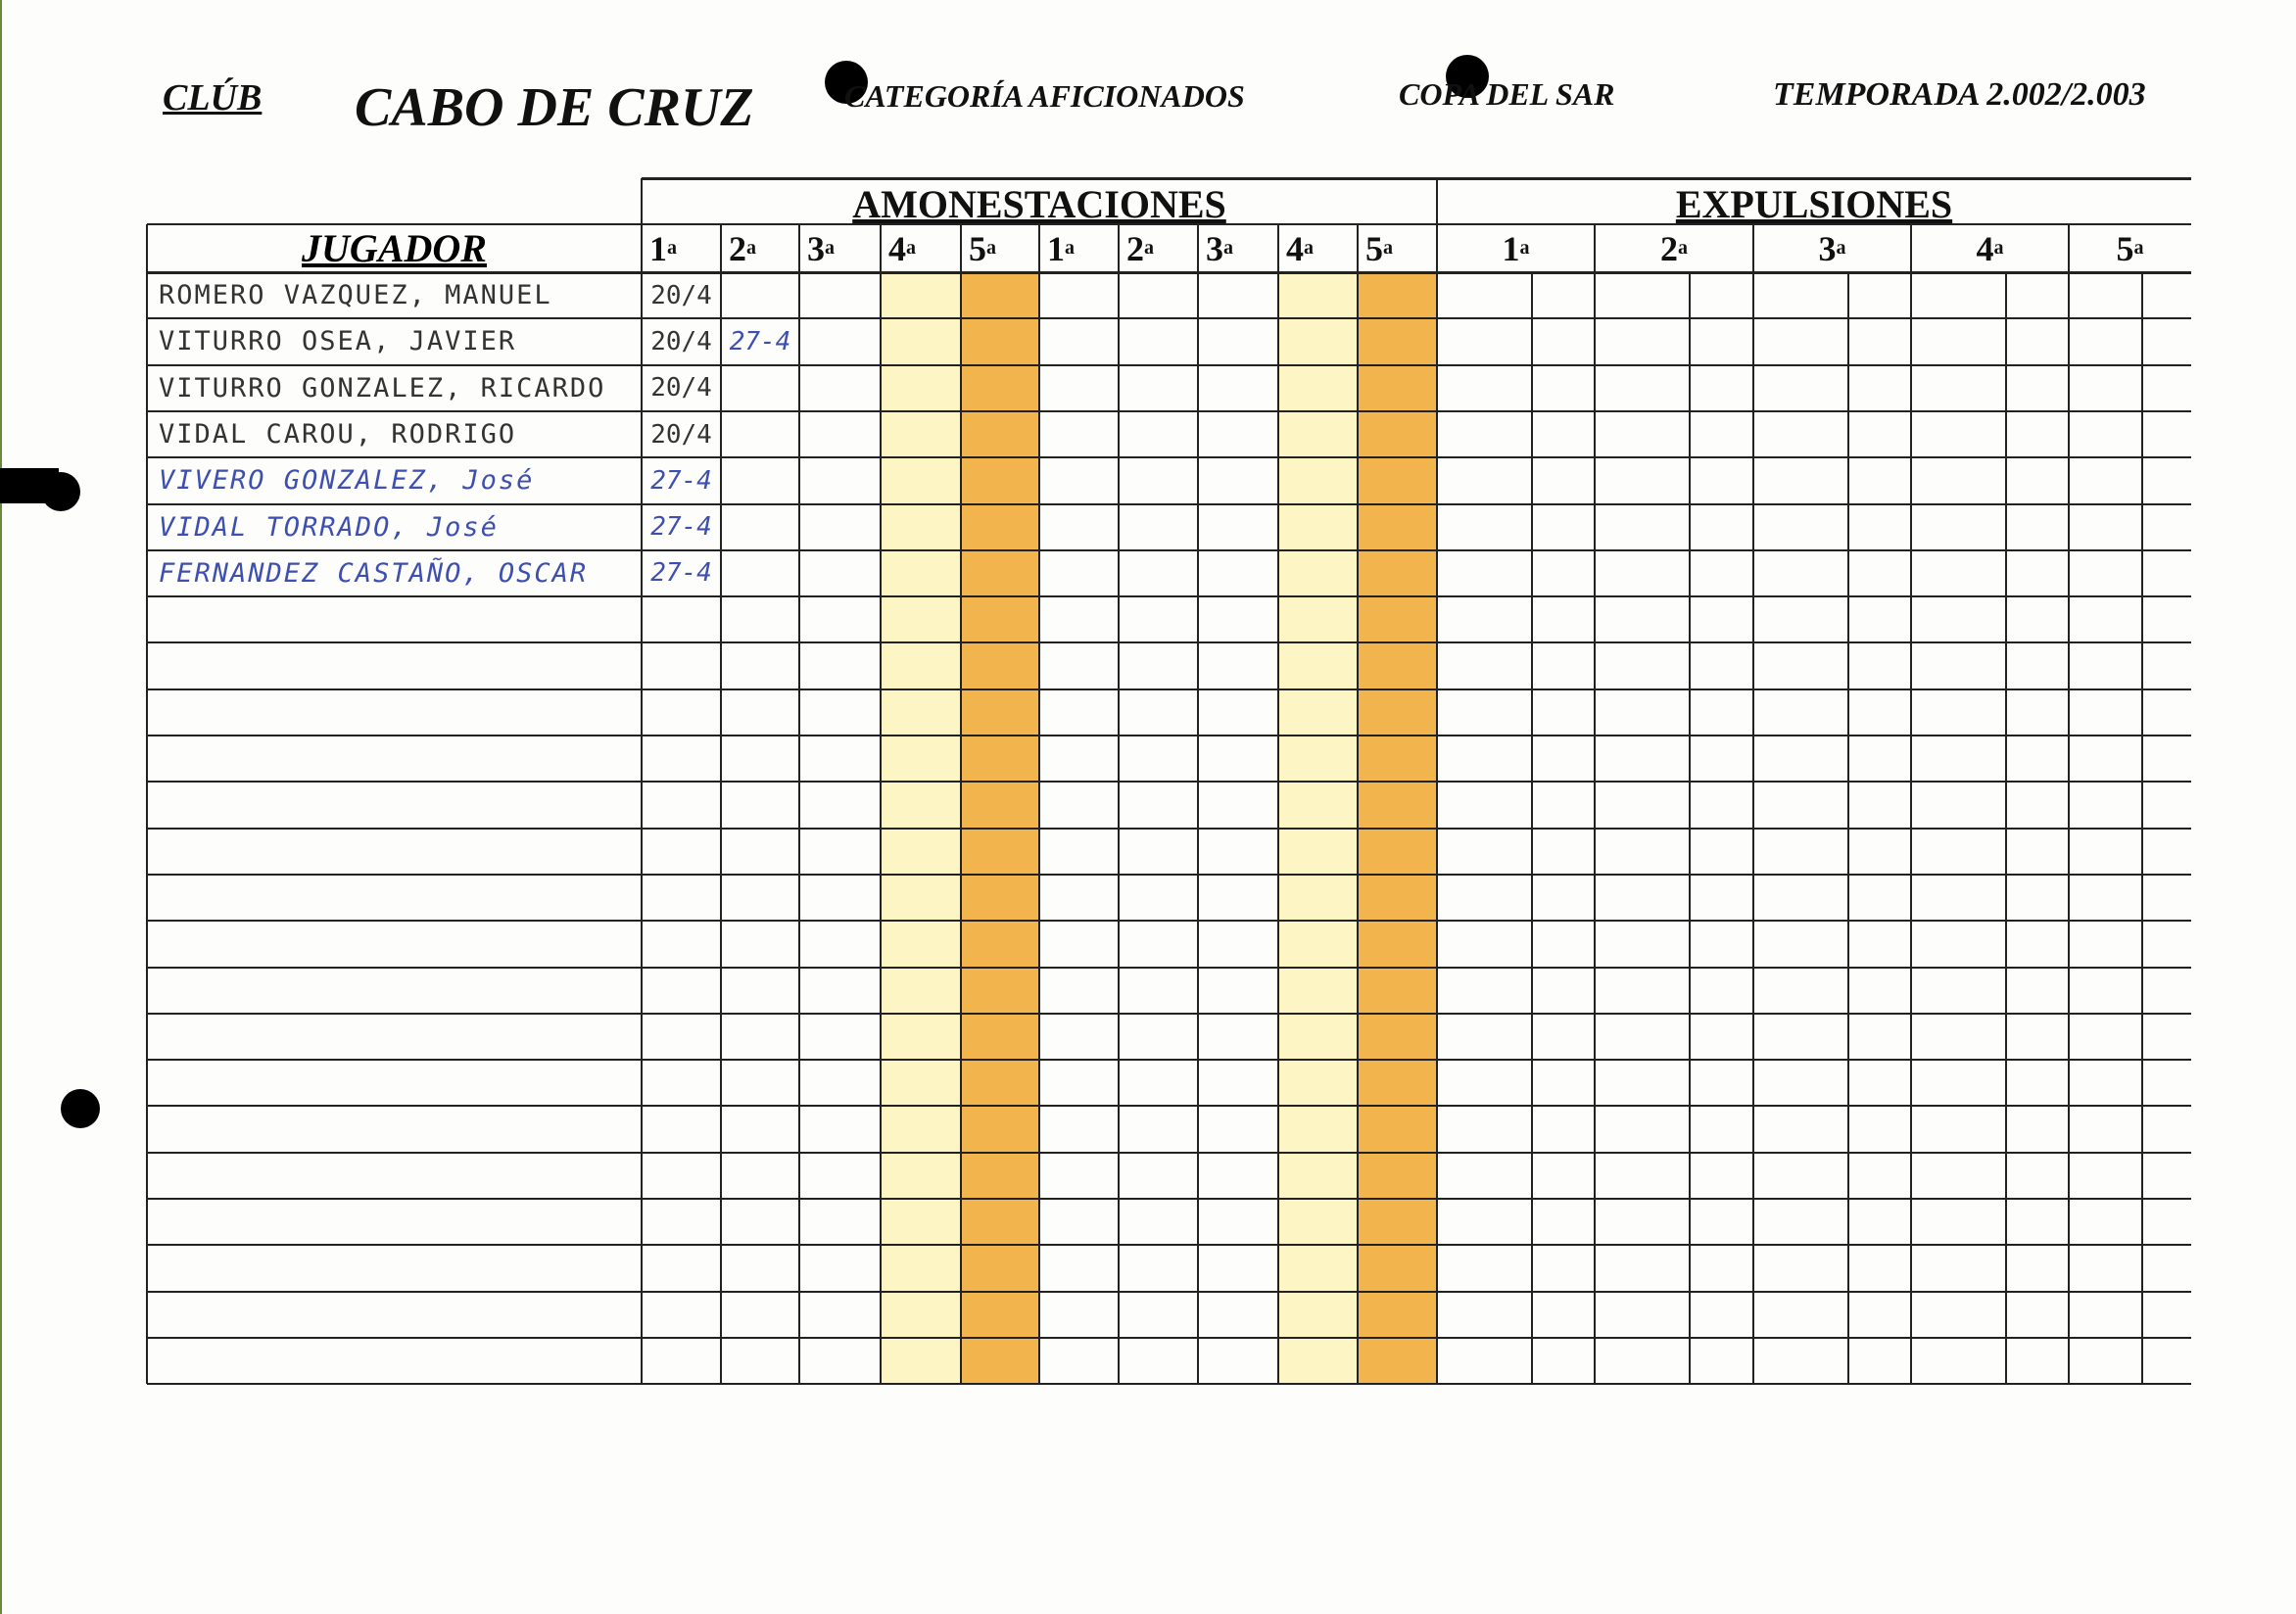  I want to click on season: TEMPORADA 2.002/2.003, so click(1960, 94).